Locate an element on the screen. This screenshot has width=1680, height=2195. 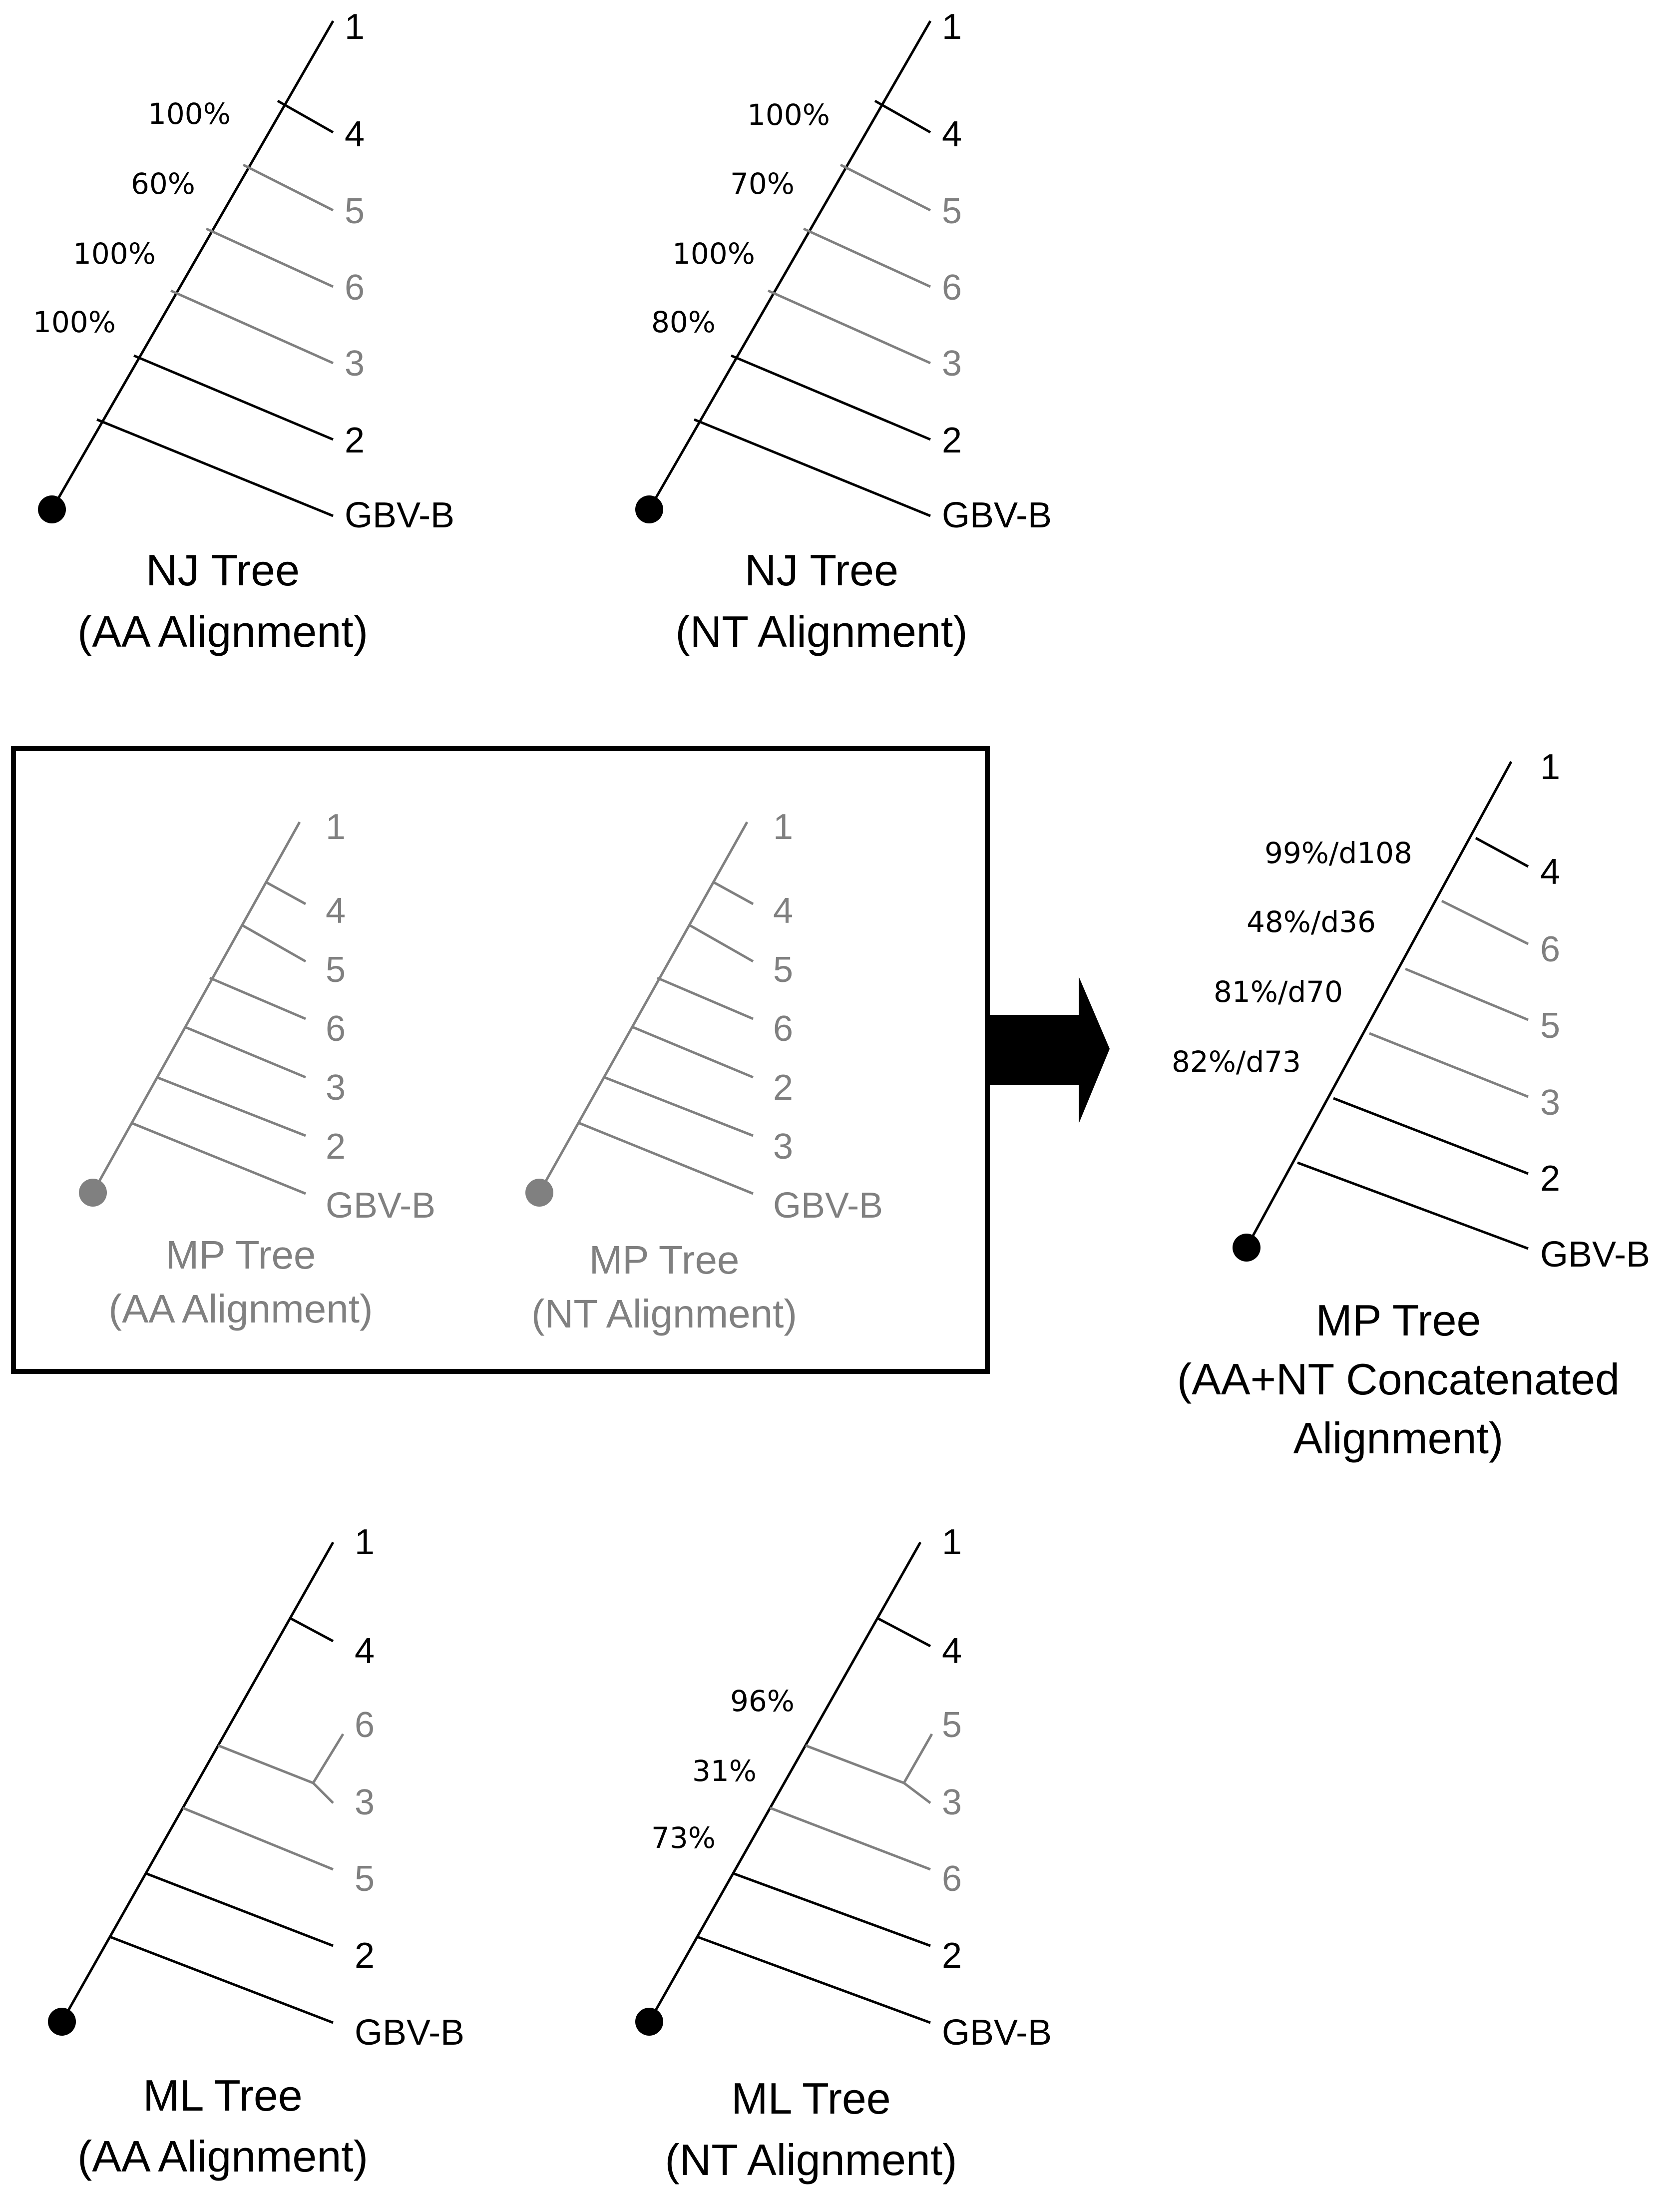
support-value: 73% is located at coordinates (683, 1838).